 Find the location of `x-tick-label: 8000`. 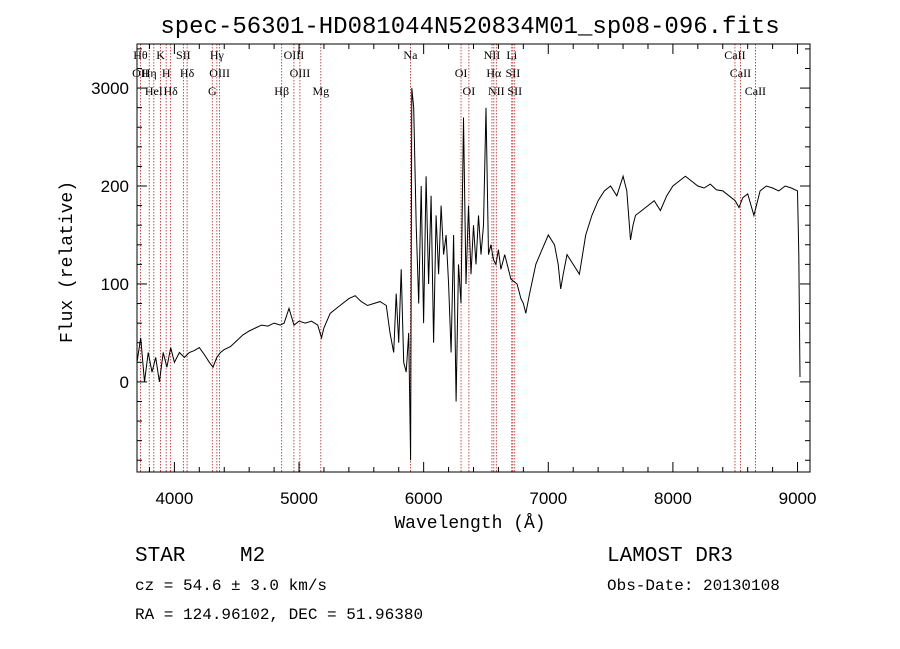

x-tick-label: 8000 is located at coordinates (673, 498).